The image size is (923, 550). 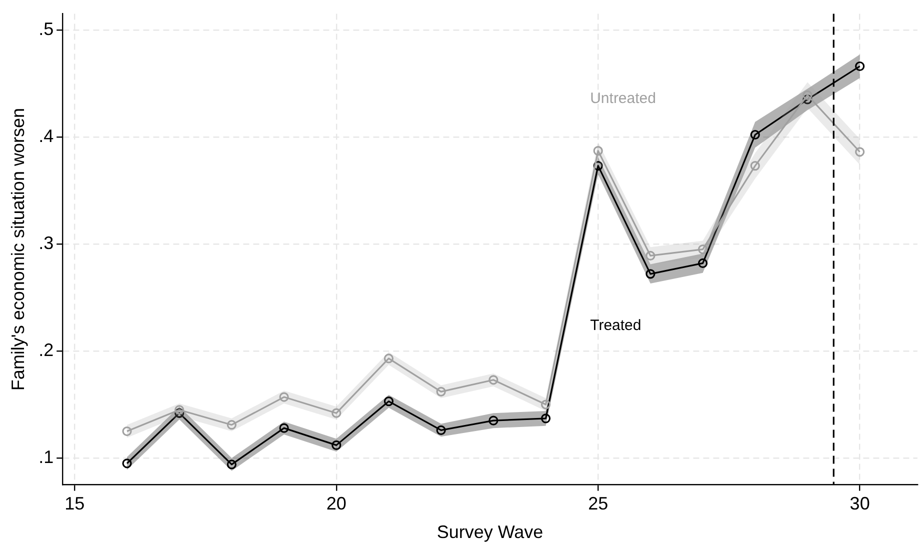 I want to click on y-axis-title: Family's economic situation worsen, so click(x=18, y=249).